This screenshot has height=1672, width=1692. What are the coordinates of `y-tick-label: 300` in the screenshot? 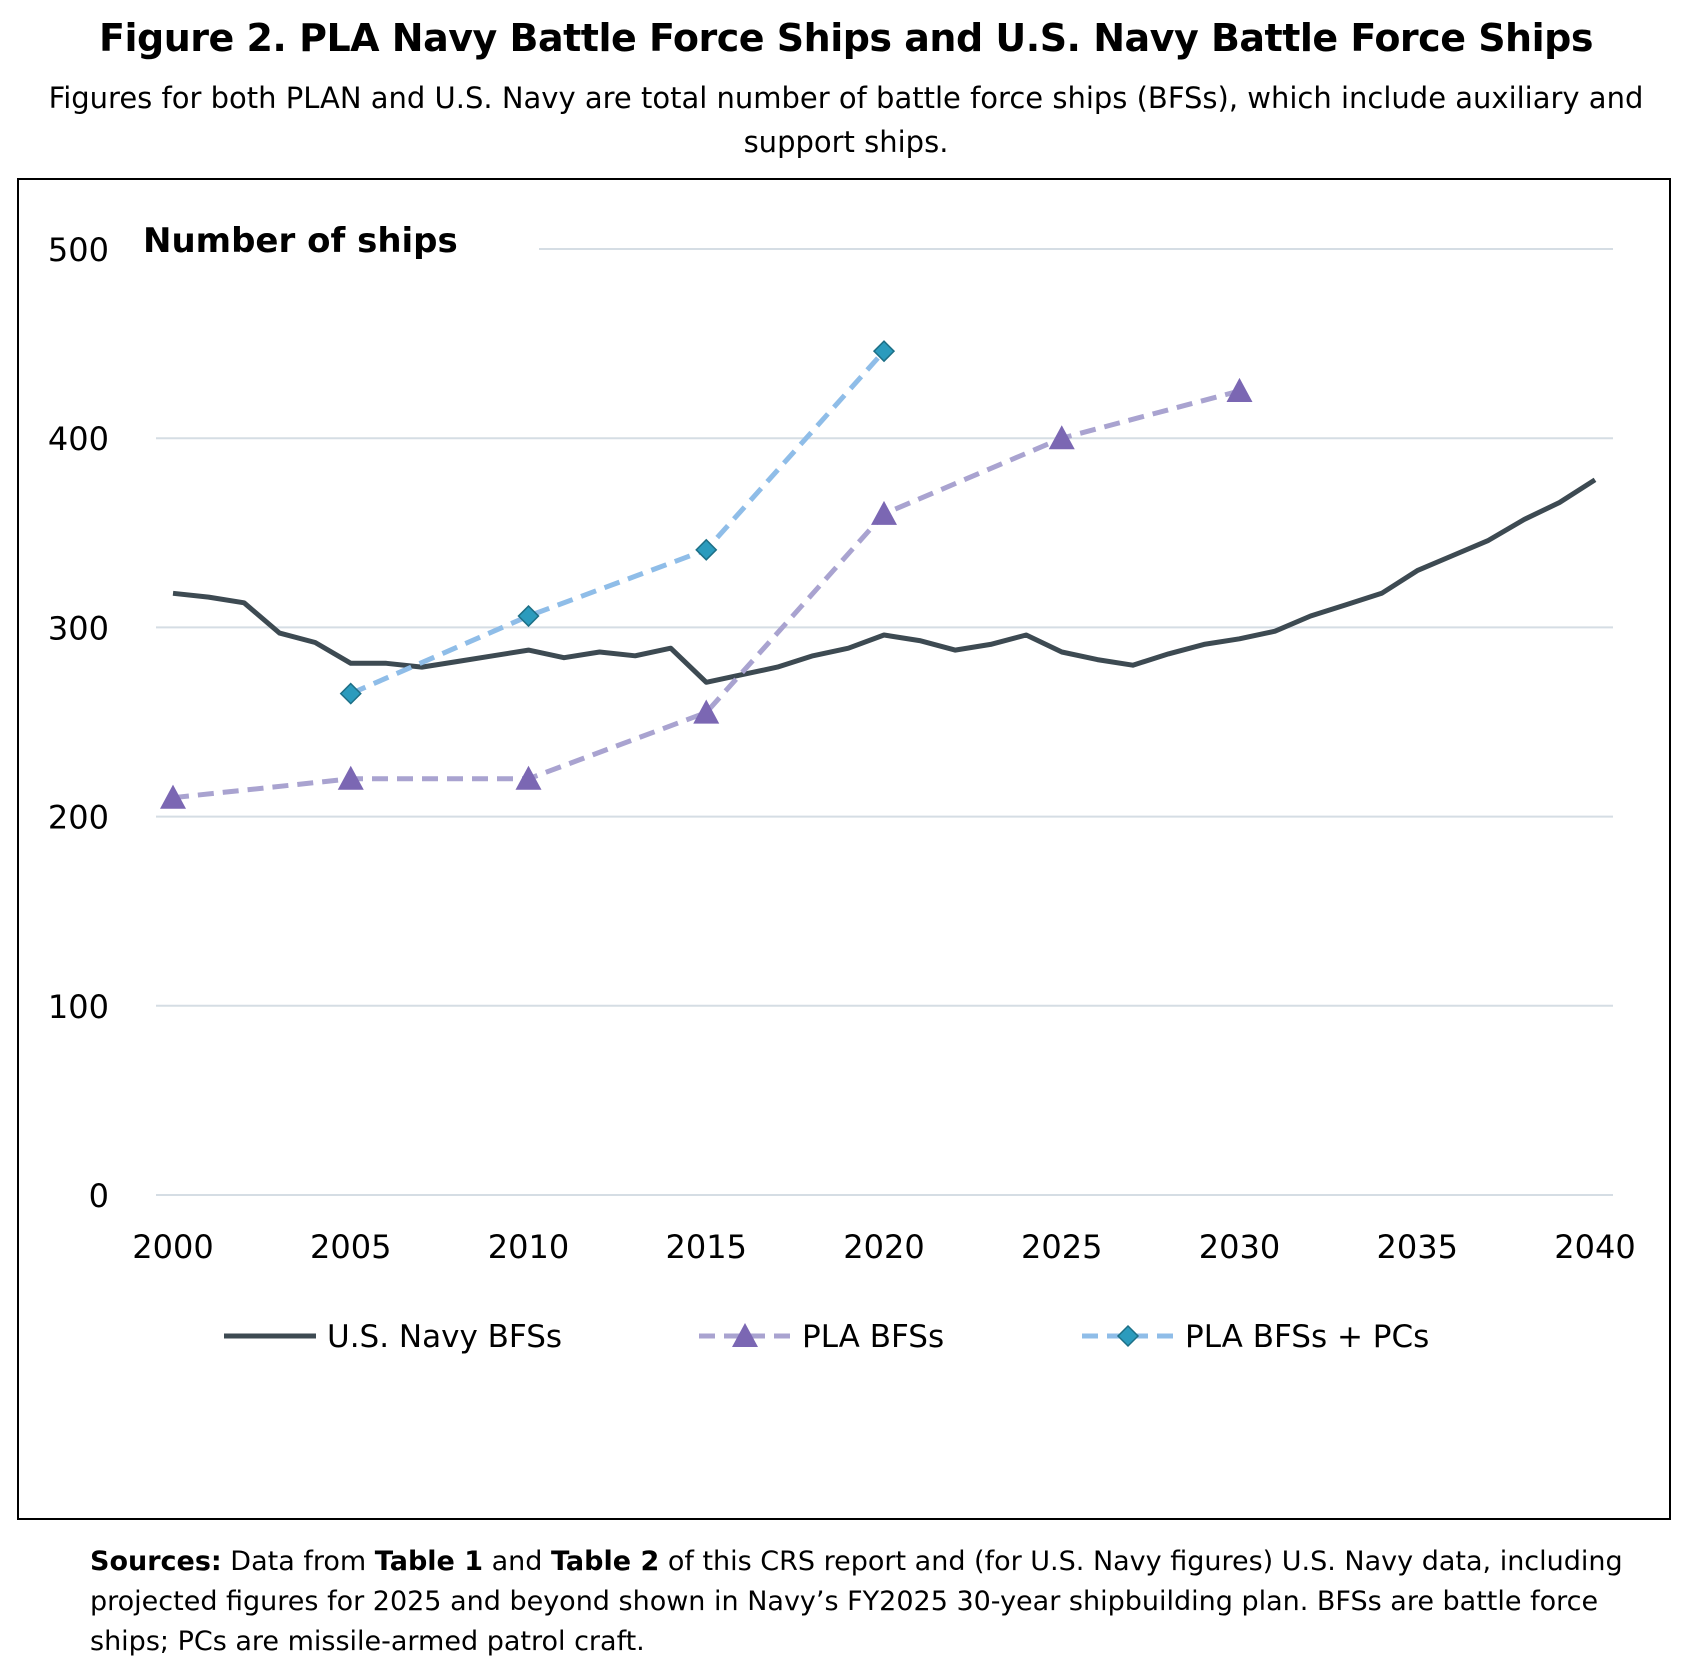 It's located at (78, 628).